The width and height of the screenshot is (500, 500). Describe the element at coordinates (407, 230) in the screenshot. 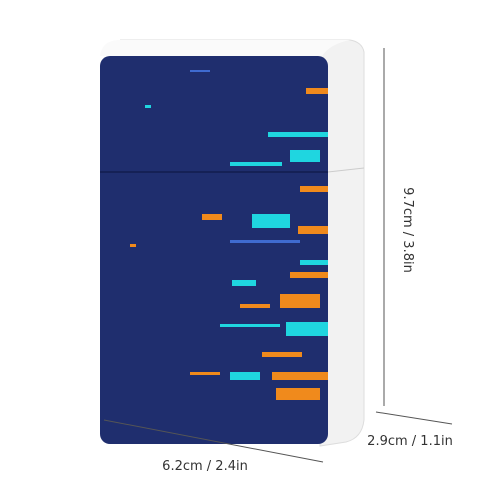

I see `height-label: 9.7cm / 3.8in` at that location.